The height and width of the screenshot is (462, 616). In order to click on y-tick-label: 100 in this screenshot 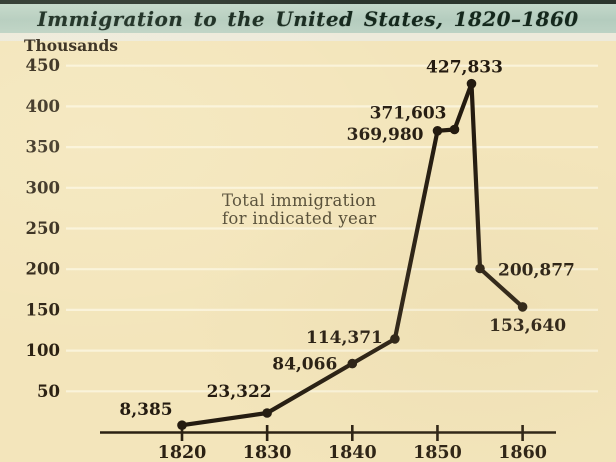, I will do `click(43, 350)`.